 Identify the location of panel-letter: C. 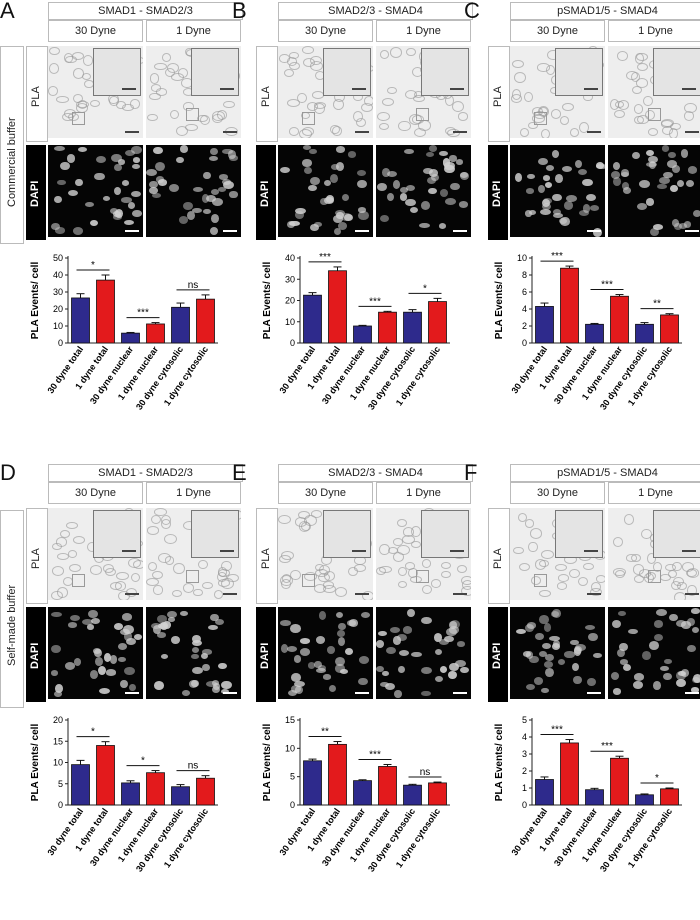
(472, 11).